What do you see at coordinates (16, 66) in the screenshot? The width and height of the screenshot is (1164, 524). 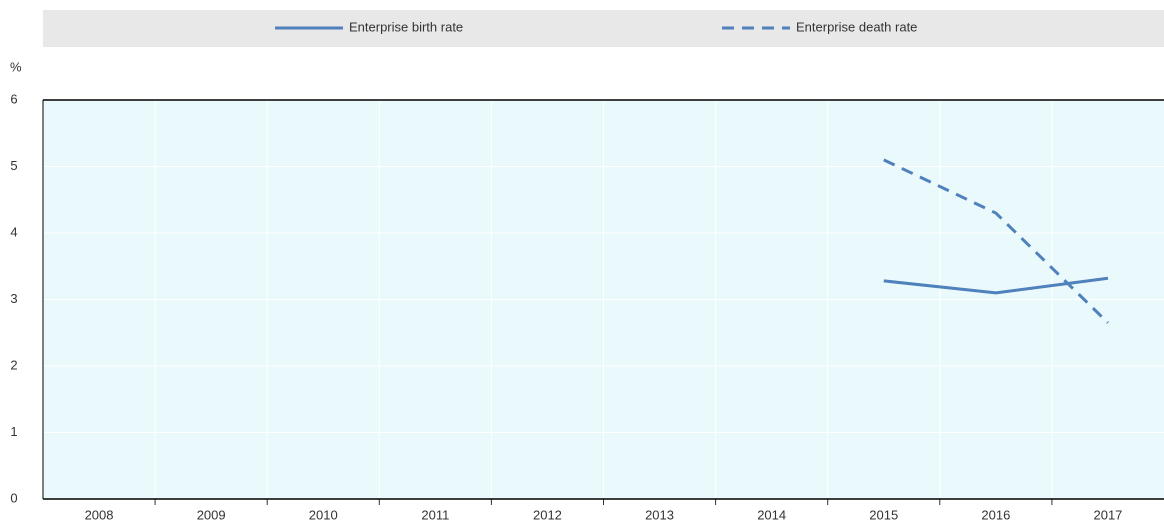 I see `y-unit-label: %` at bounding box center [16, 66].